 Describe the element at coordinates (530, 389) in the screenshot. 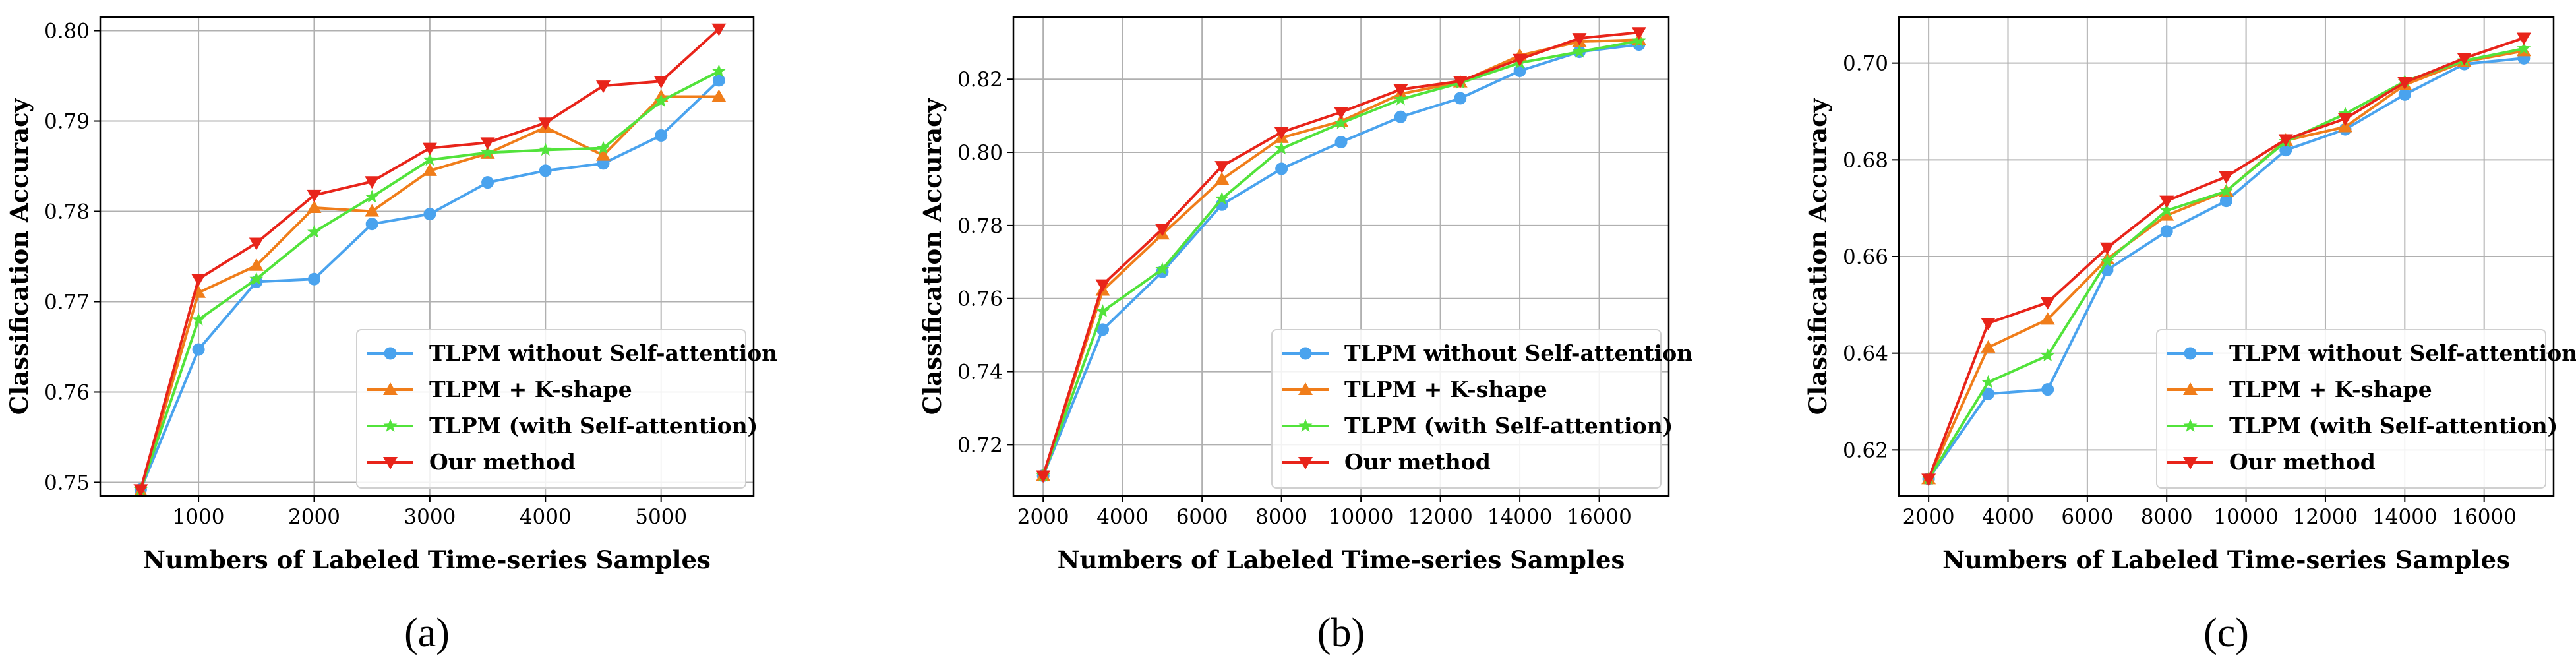

I see `legend-label: TLPM + K-shape` at that location.